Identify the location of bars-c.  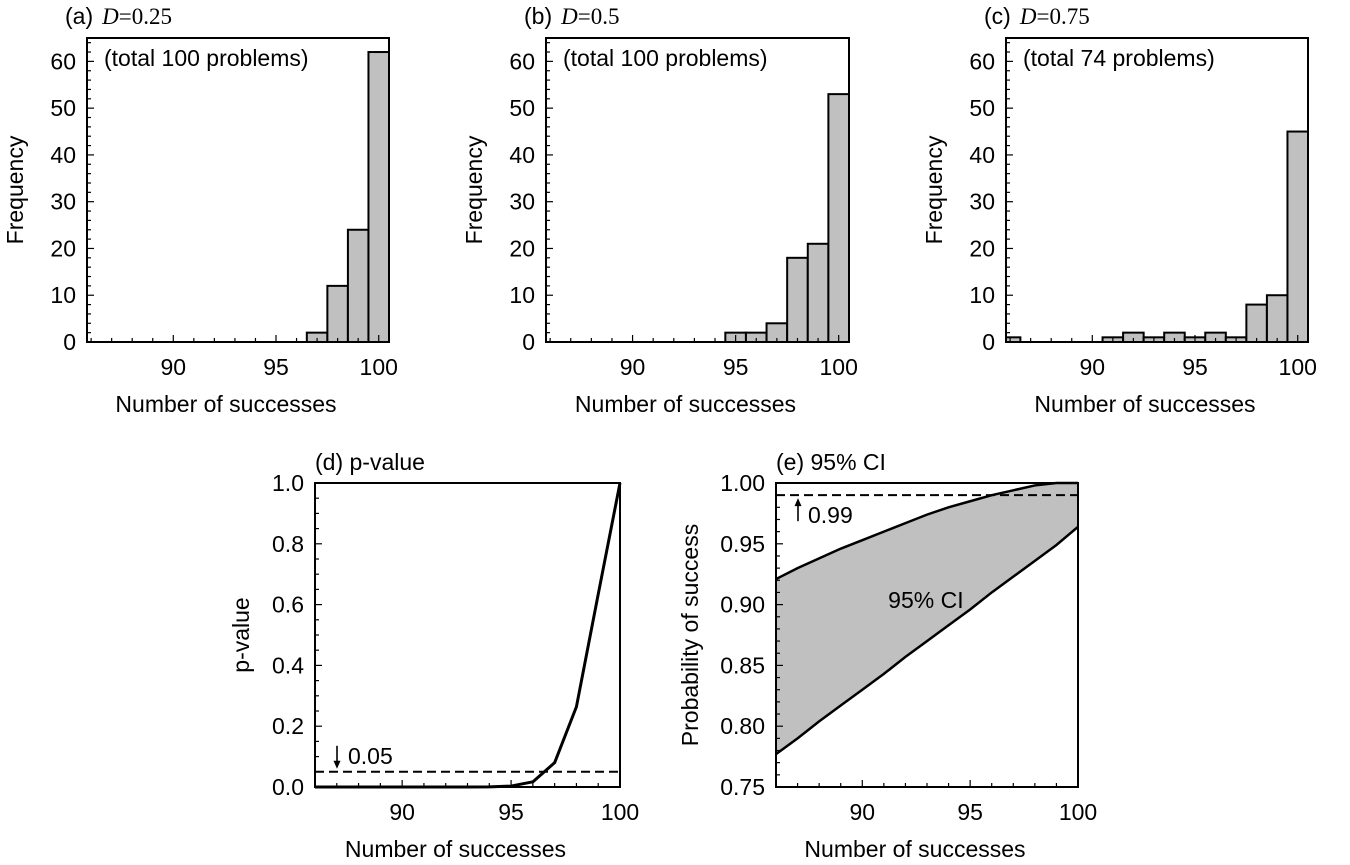
(1157, 237).